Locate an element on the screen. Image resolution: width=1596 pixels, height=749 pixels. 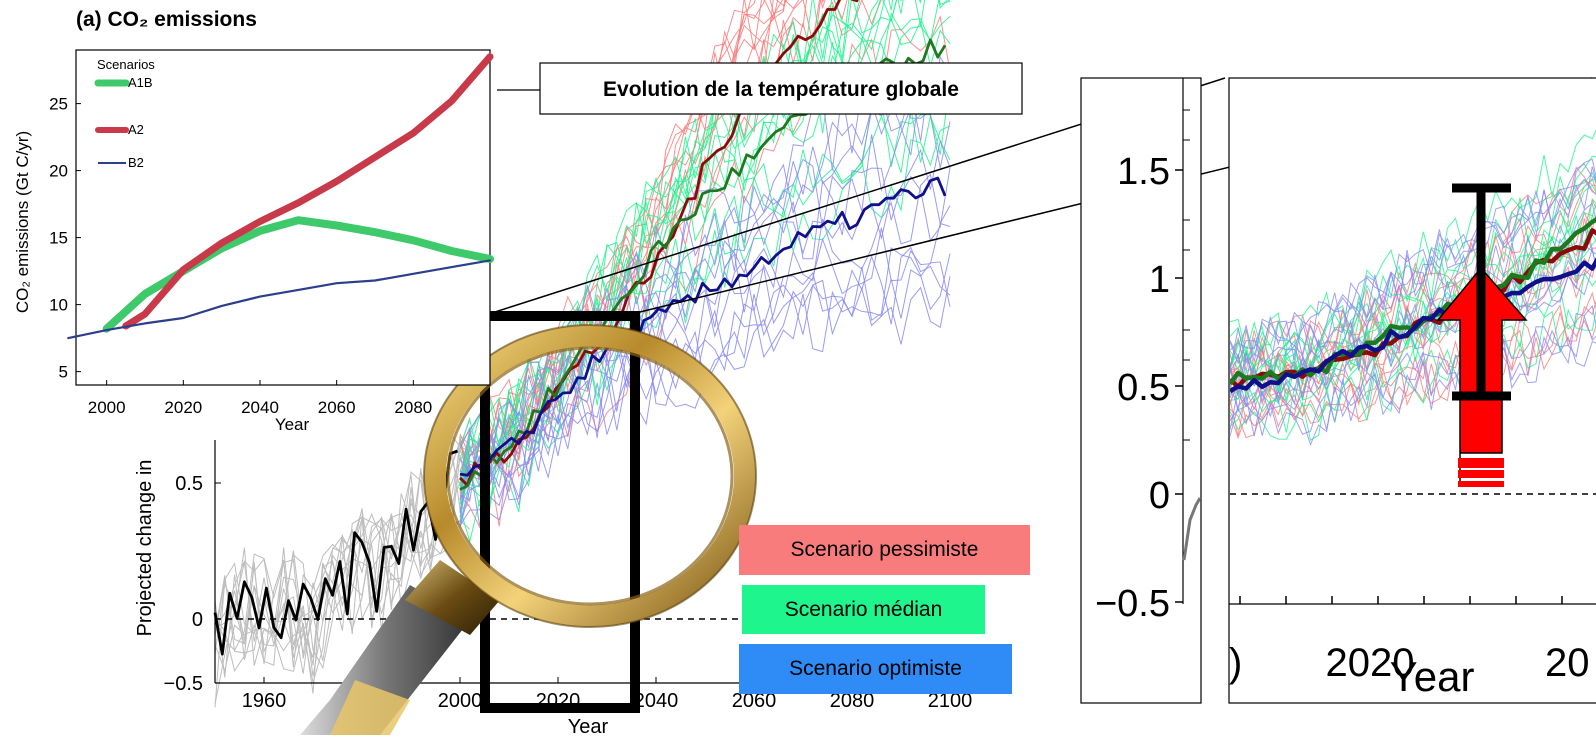
co2-y-tick-label: 20 is located at coordinates (58, 171).